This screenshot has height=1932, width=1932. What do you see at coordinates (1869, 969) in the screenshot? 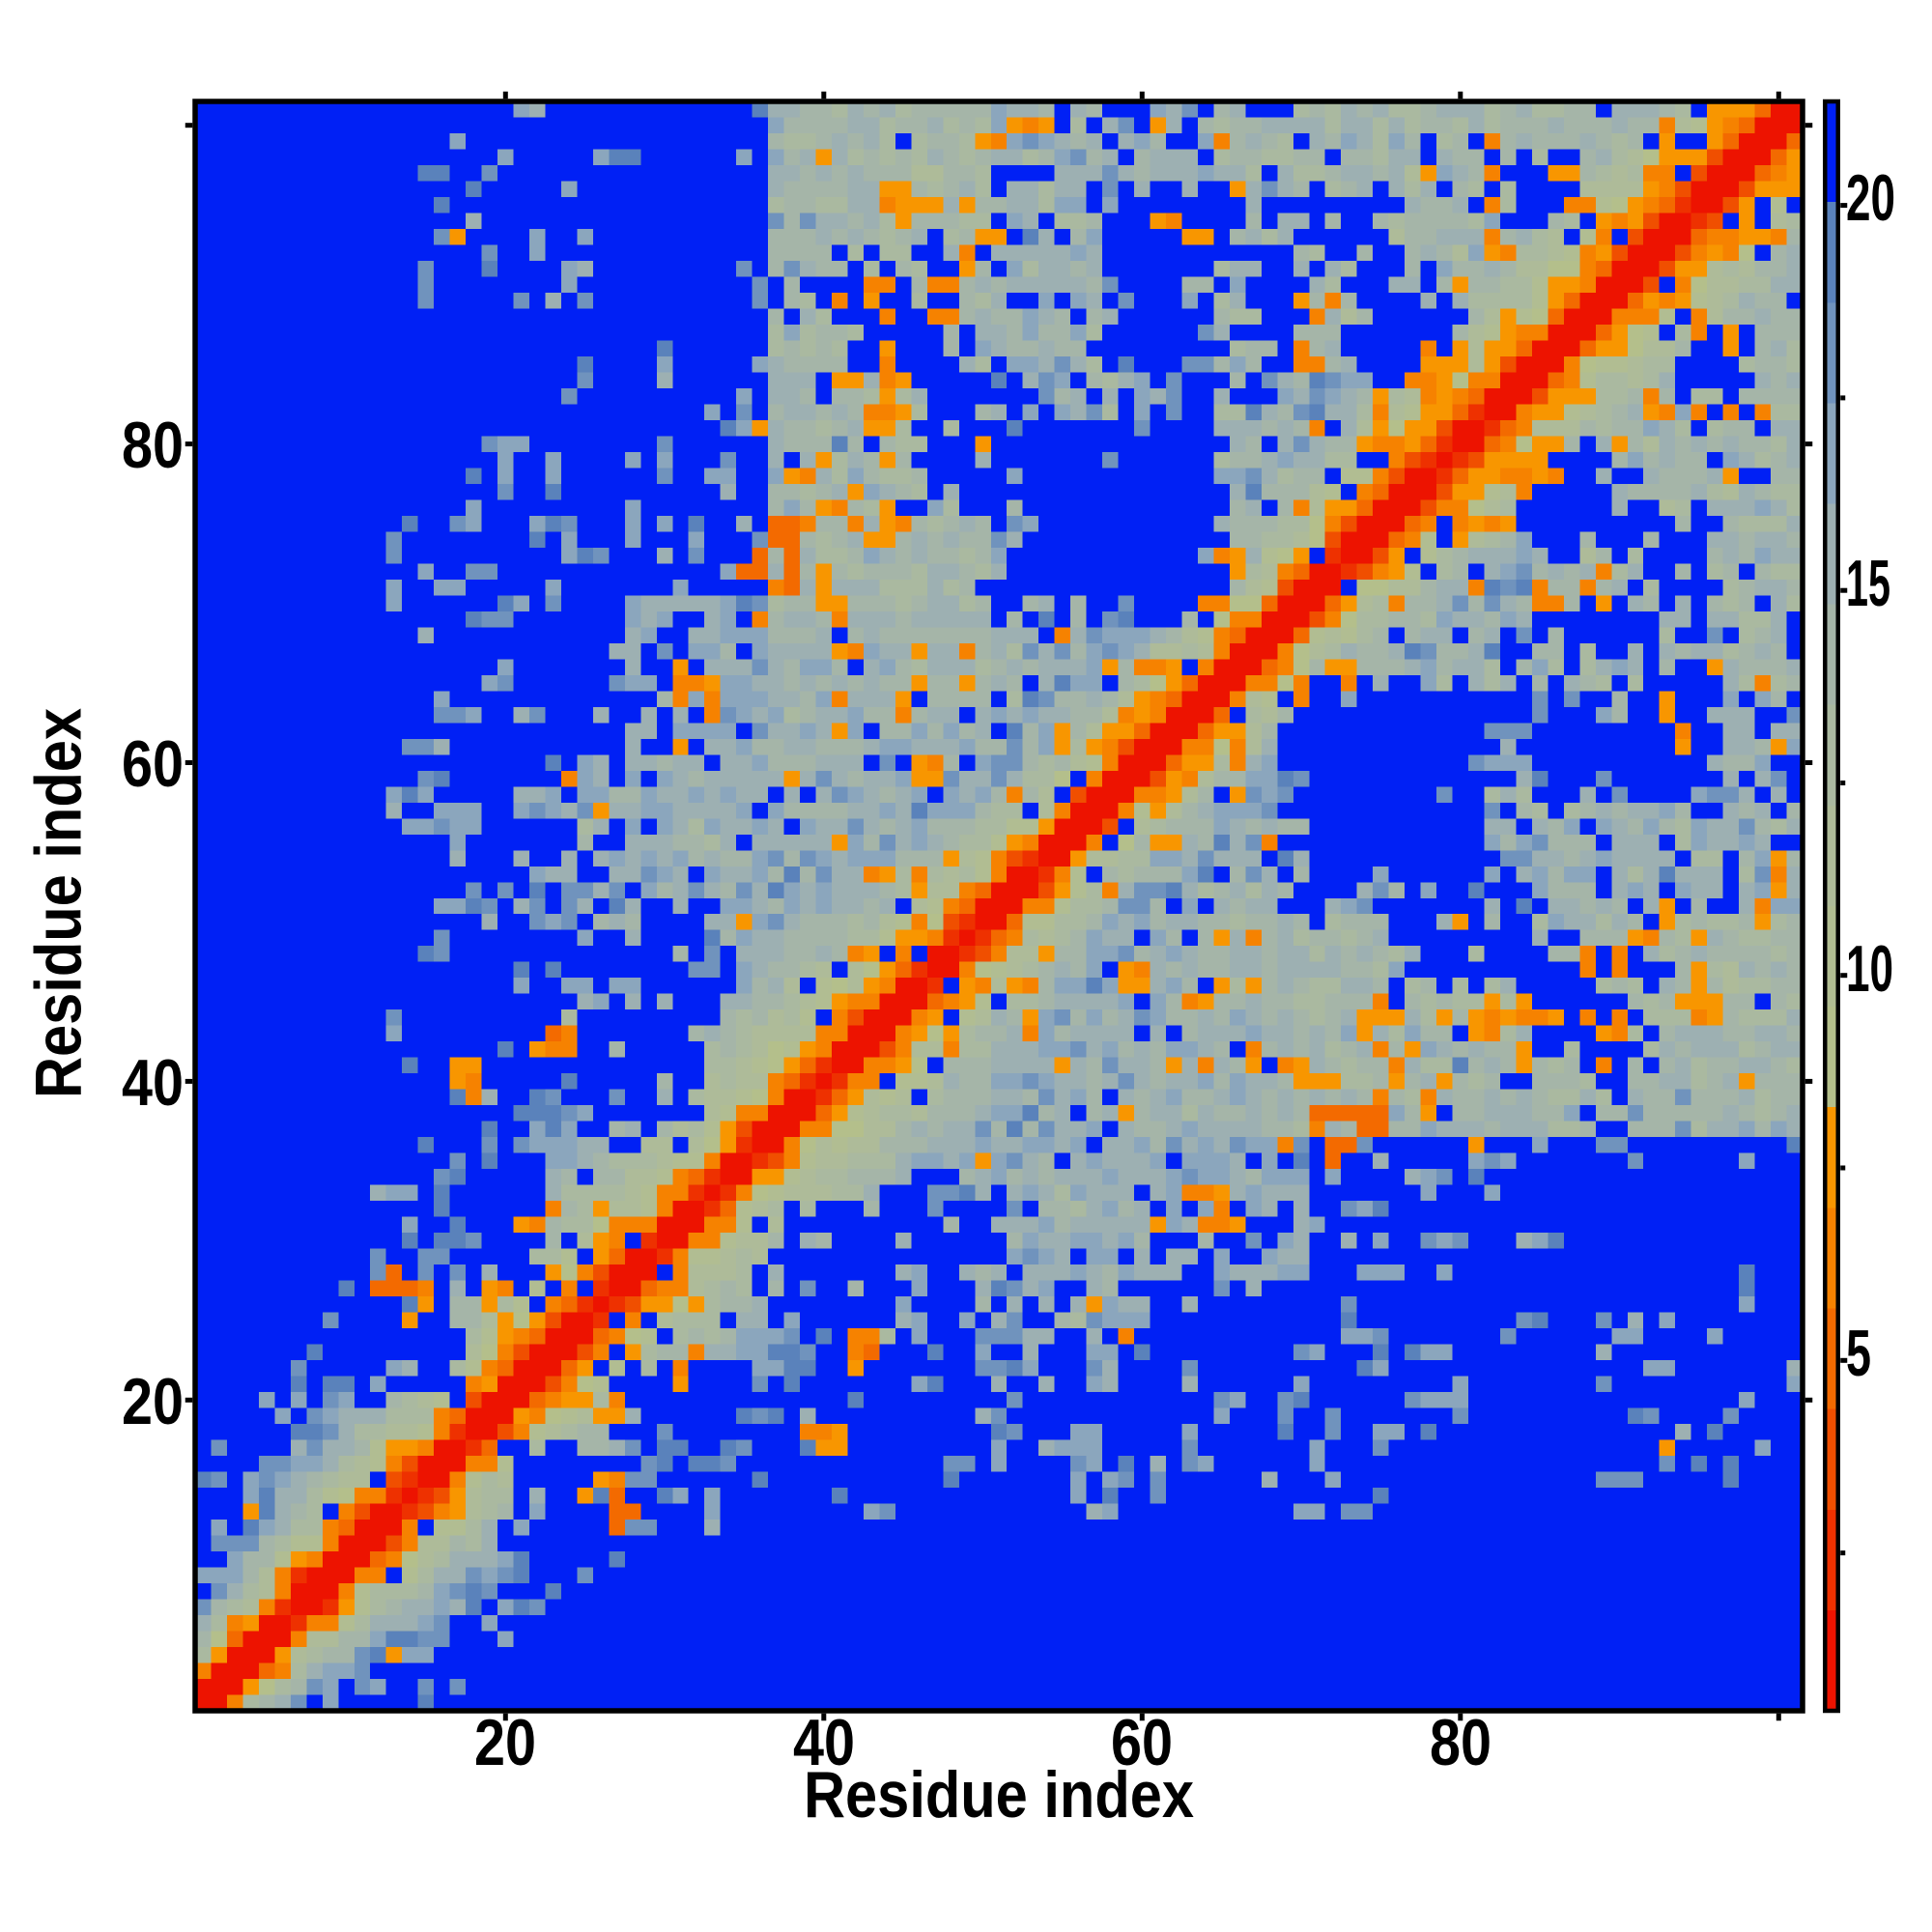
I see `svg-text: 10` at bounding box center [1869, 969].